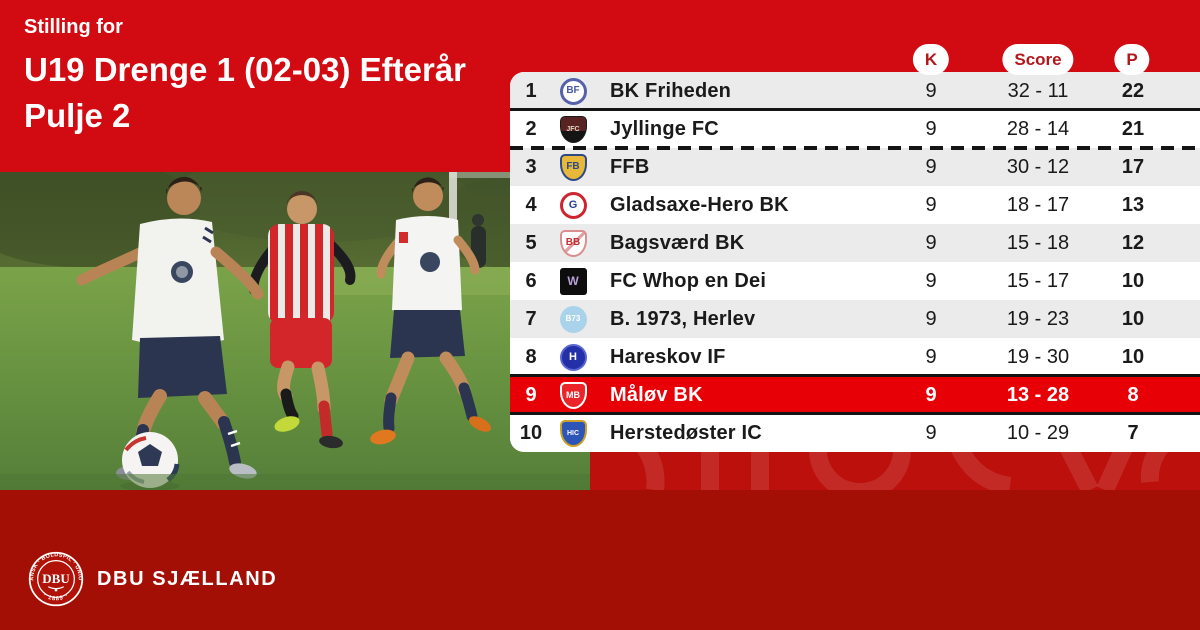 This screenshot has width=1200, height=630. I want to click on goal-score: 32 - 11, so click(1038, 90).